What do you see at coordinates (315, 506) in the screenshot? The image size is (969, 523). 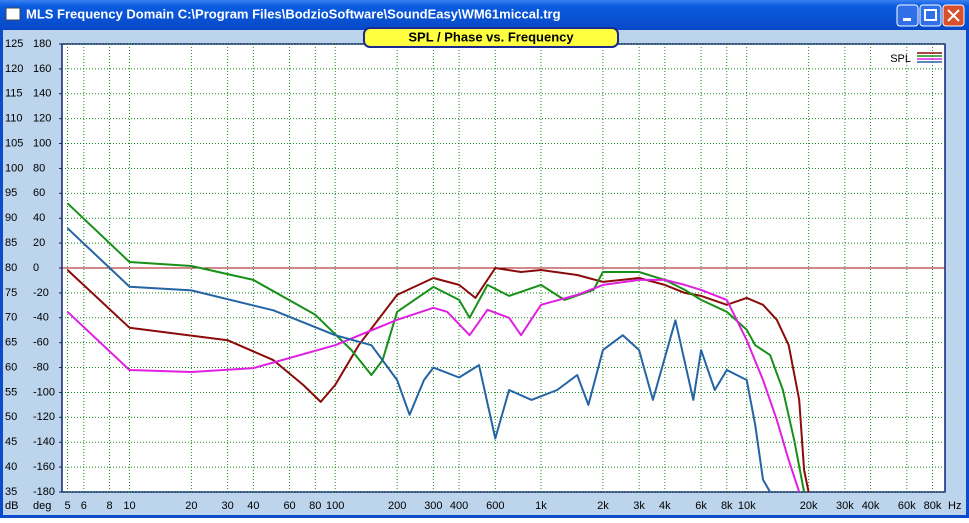 I see `x-tick-label: 80` at bounding box center [315, 506].